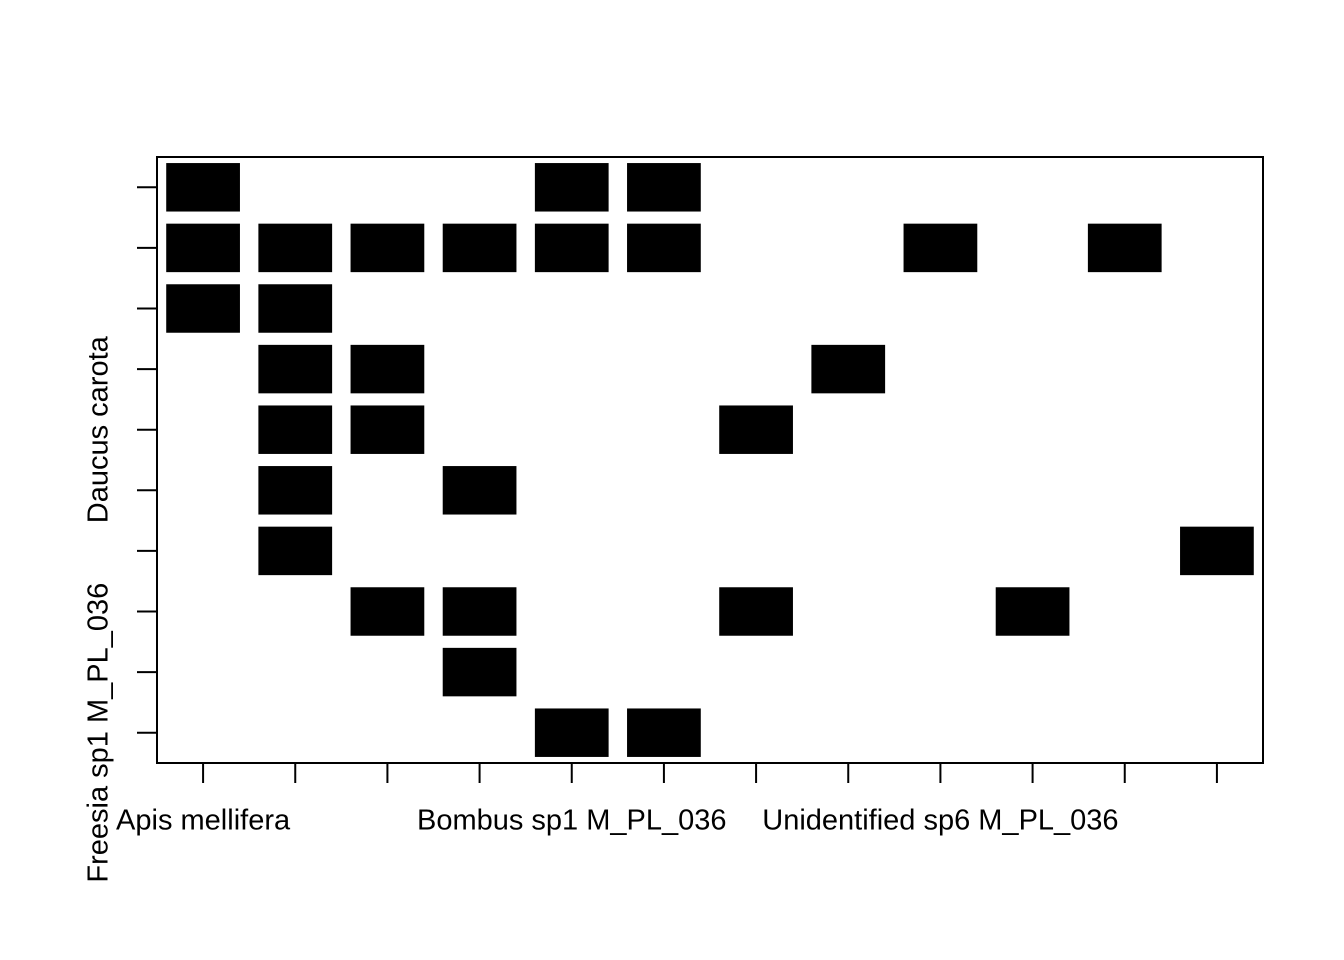 The image size is (1344, 960). Describe the element at coordinates (572, 821) in the screenshot. I see `x-tick-label: Bombus sp1 M_PL_036` at that location.